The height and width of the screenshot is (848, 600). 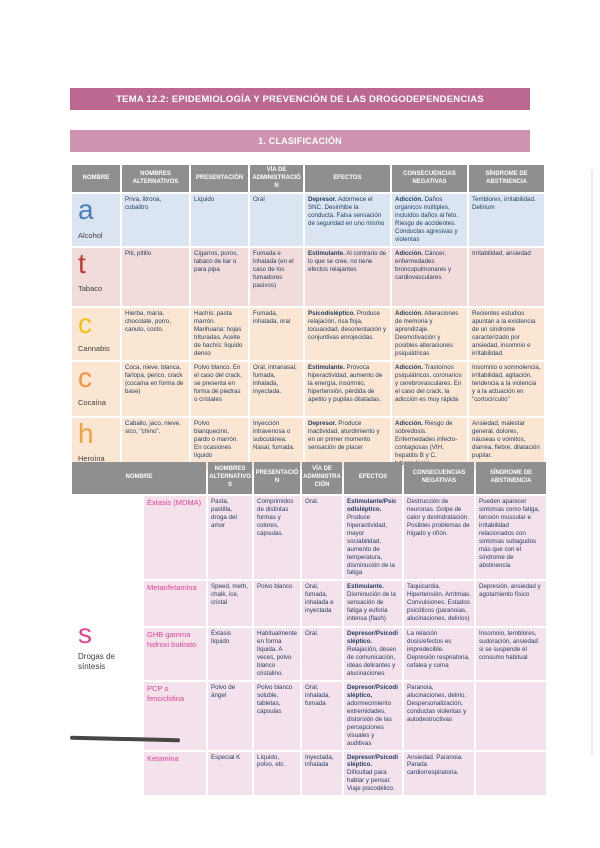 What do you see at coordinates (322, 604) in the screenshot?
I see `cell-via: Oral, fumada, inhalada e inyectada` at bounding box center [322, 604].